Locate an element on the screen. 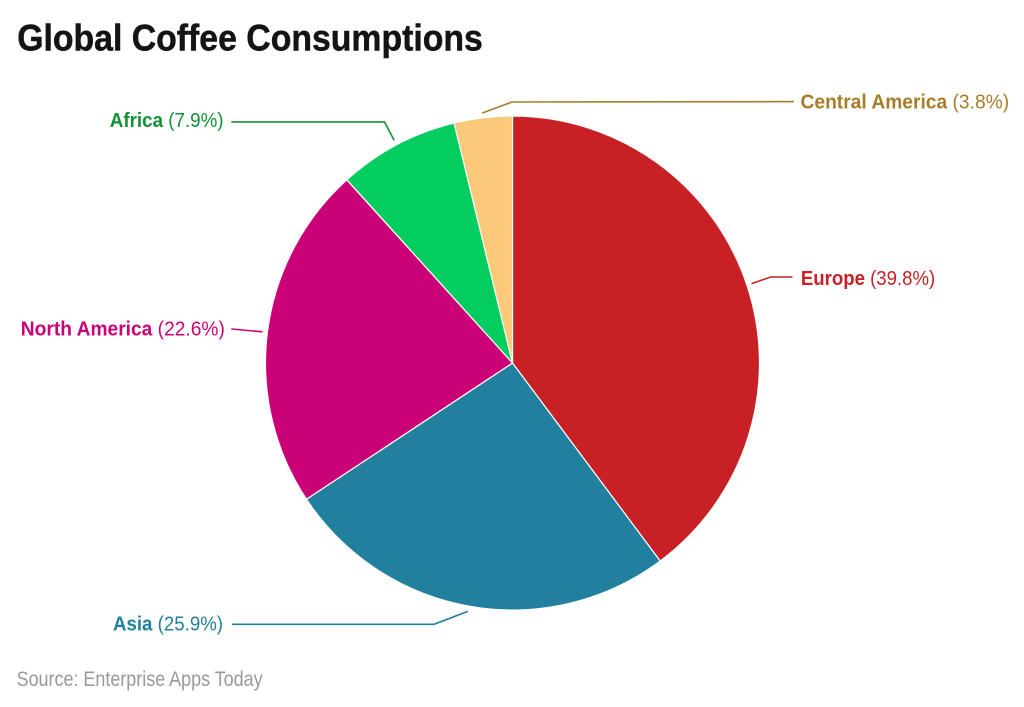 This screenshot has width=1024, height=707. svg-text: Africa (7.9%) is located at coordinates (167, 120).